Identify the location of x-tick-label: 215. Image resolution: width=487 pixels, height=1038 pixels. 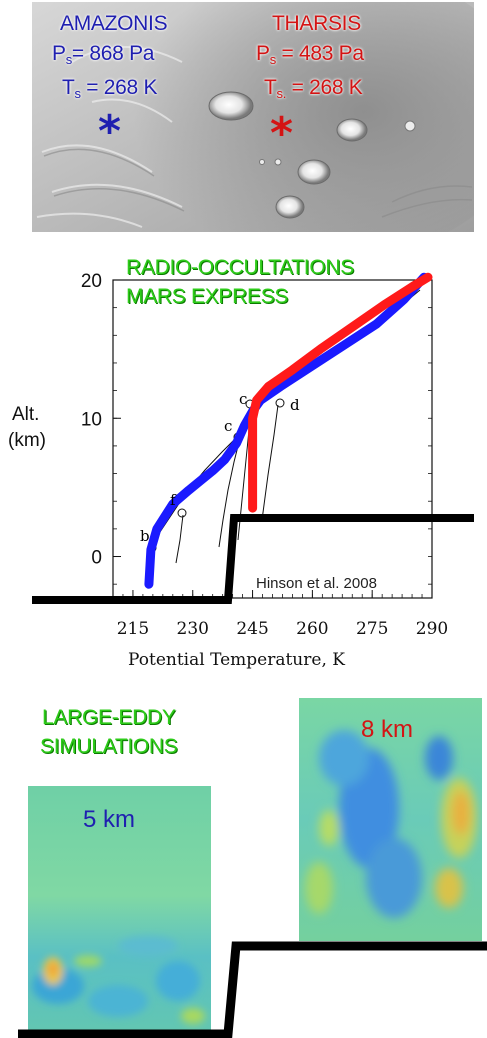
(133, 629).